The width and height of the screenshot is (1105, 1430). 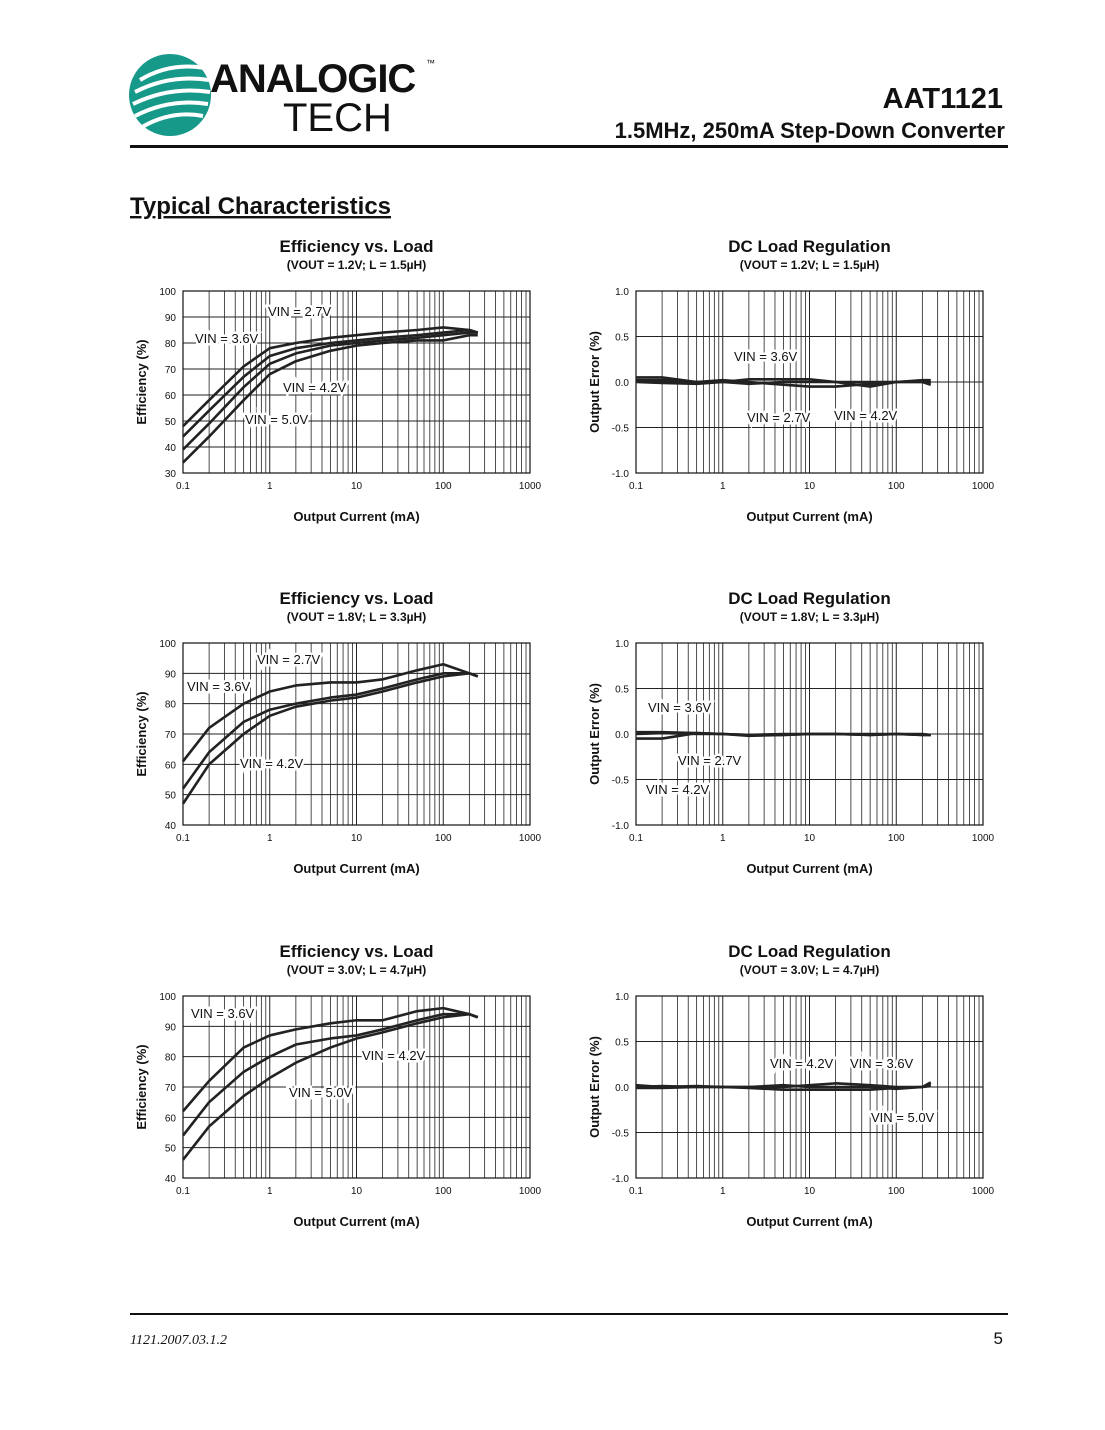 I want to click on y-tick-label: 50, so click(x=171, y=1149).